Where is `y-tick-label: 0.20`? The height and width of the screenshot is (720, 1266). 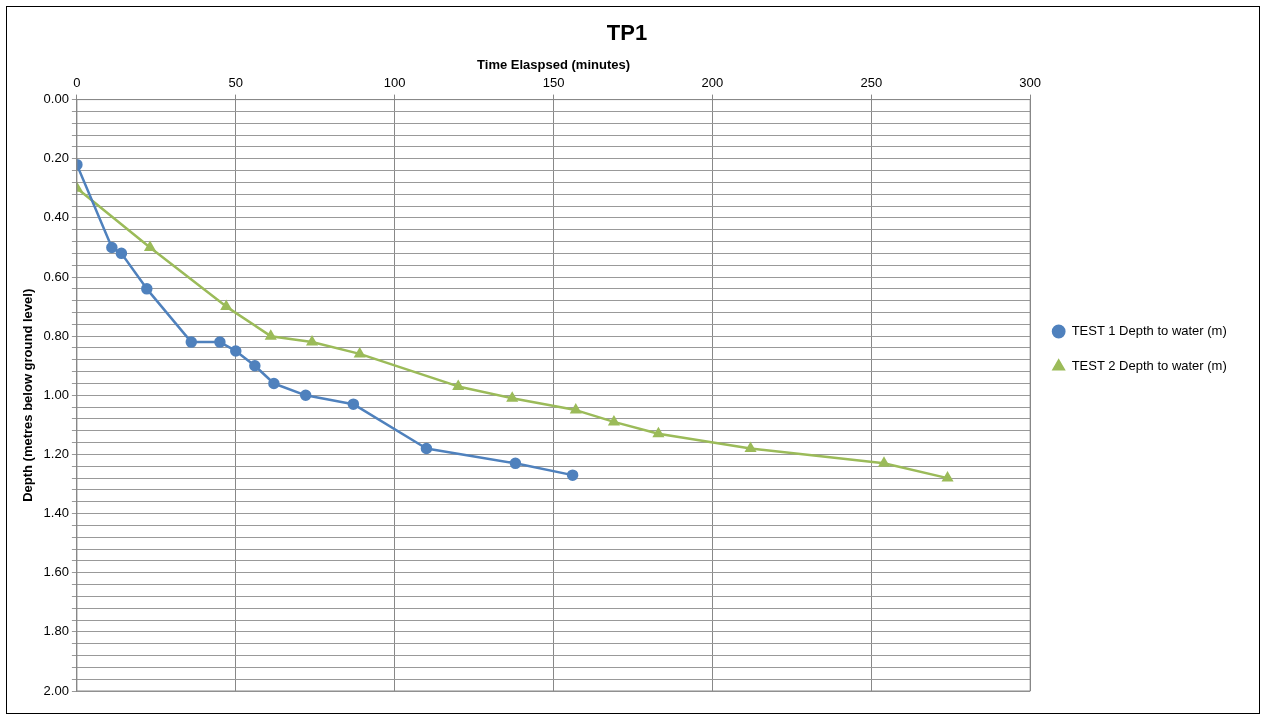
y-tick-label: 0.20 is located at coordinates (56, 158).